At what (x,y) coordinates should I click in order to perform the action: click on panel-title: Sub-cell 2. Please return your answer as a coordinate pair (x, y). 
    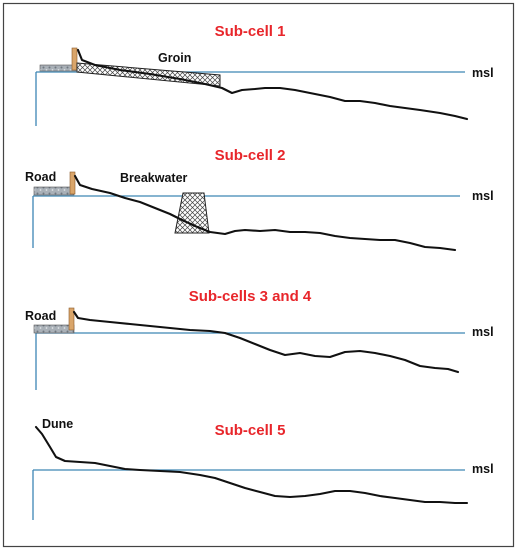
    Looking at the image, I should click on (250, 155).